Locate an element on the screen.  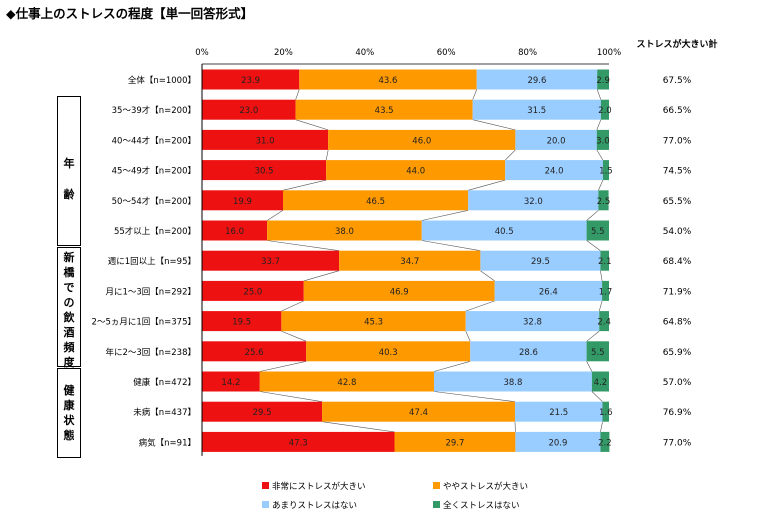
legend-label: 非常にストレスが大きい is located at coordinates (319, 486).